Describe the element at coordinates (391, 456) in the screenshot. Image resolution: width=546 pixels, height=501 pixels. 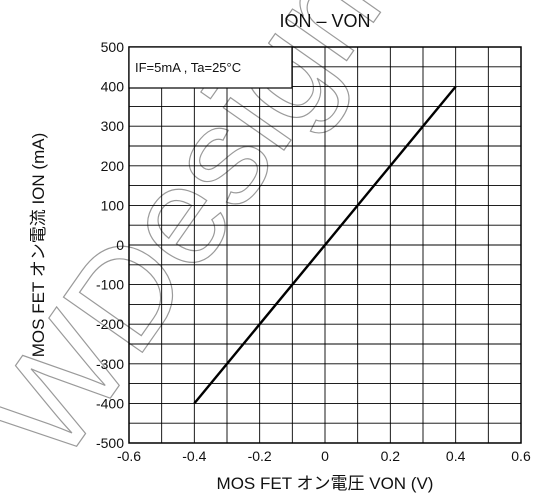
I see `x-tick-label: 0.2` at that location.